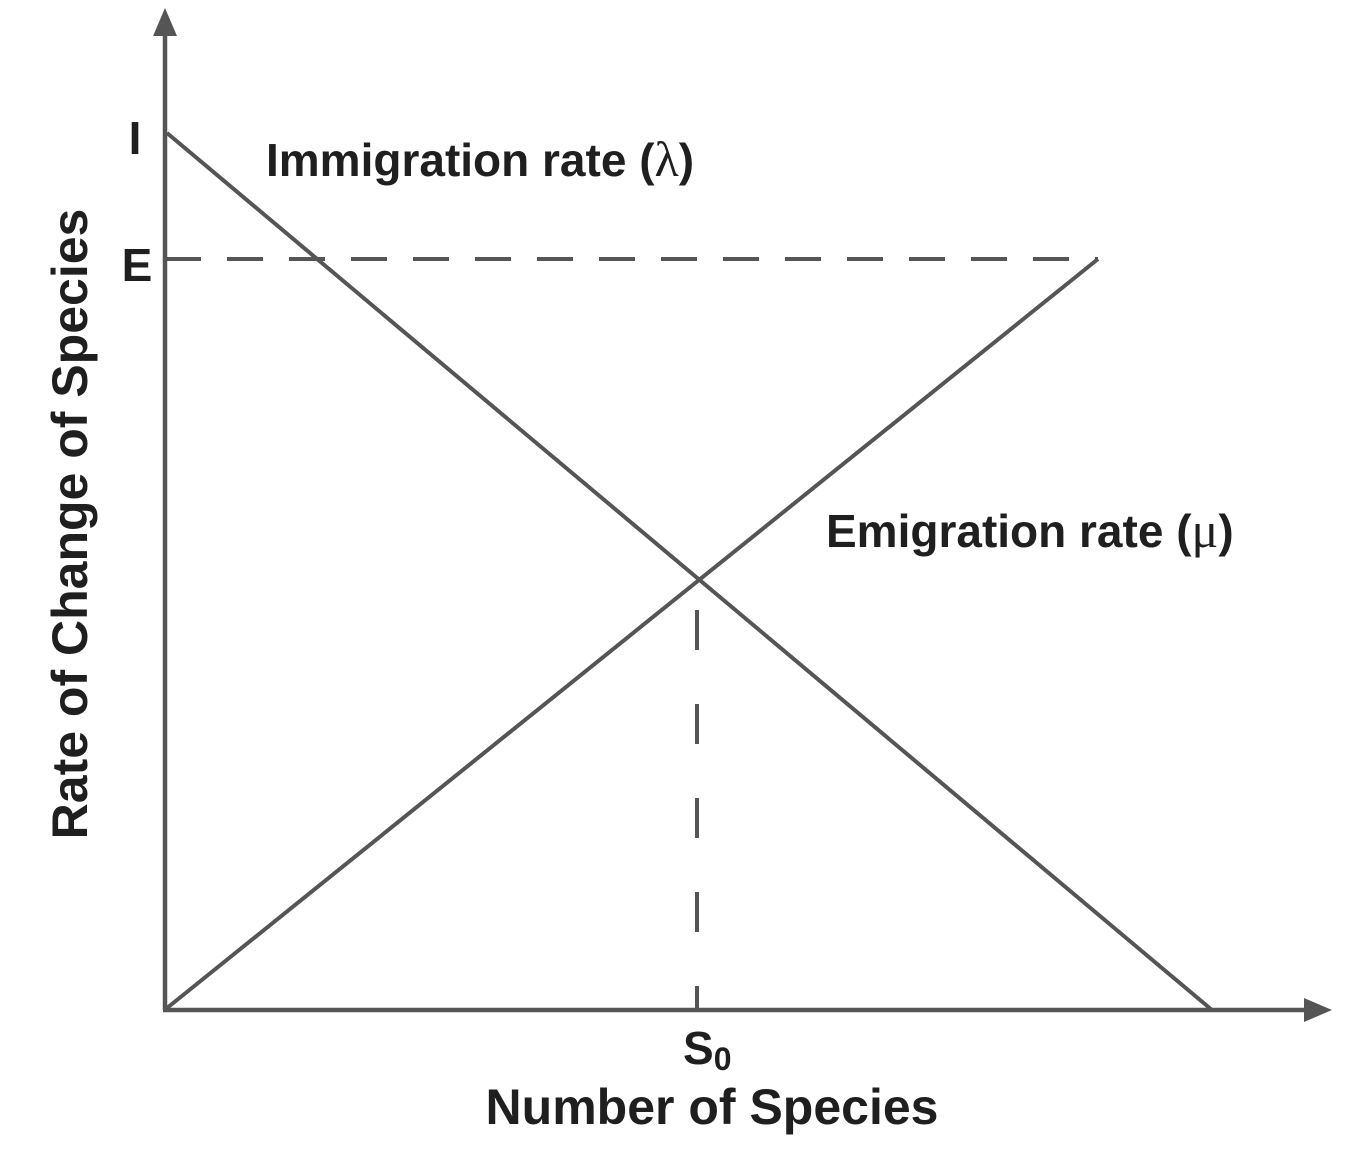  What do you see at coordinates (135, 138) in the screenshot?
I see `i-tick-label: I` at bounding box center [135, 138].